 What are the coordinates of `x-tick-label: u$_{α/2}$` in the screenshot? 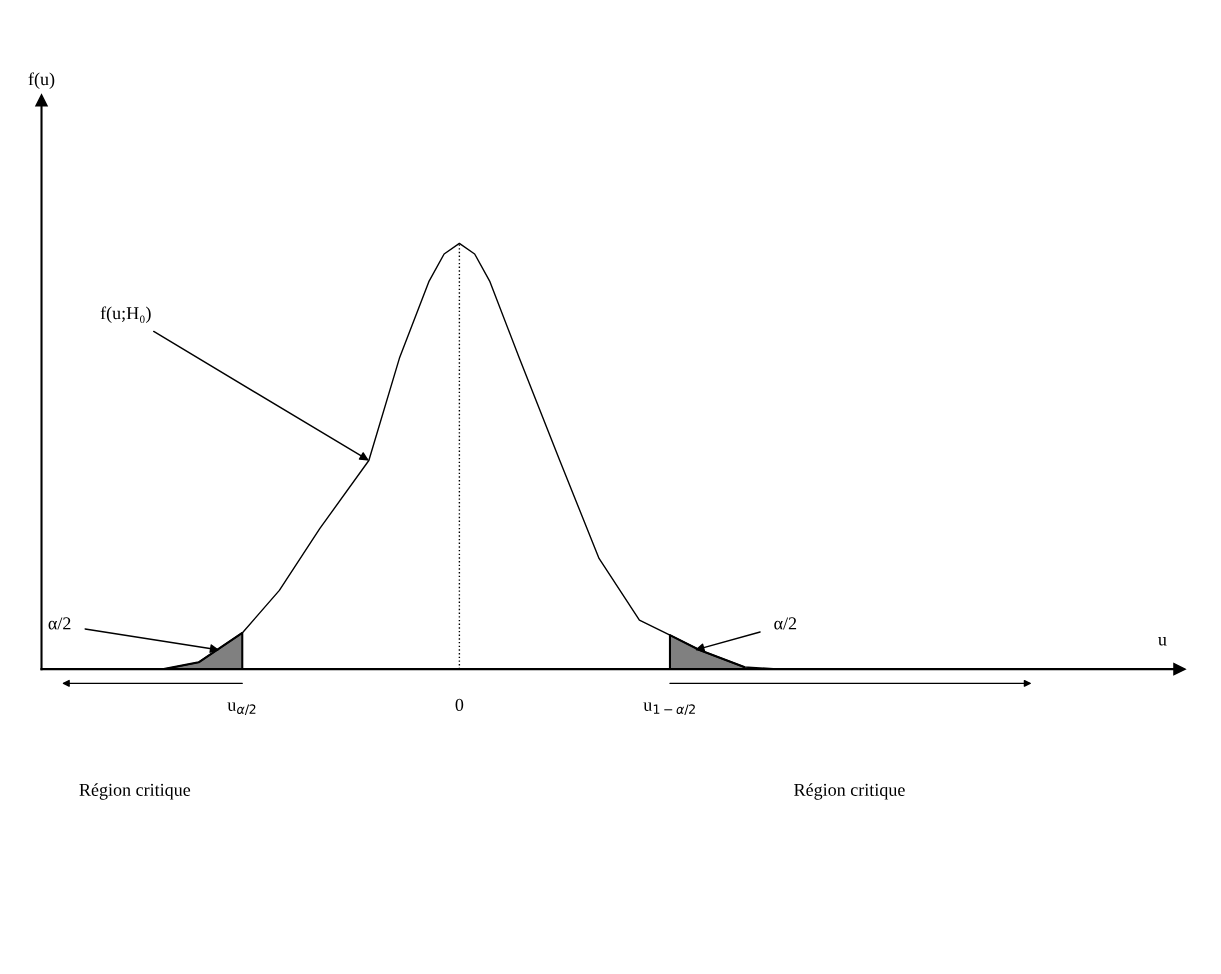 It's located at (241, 708).